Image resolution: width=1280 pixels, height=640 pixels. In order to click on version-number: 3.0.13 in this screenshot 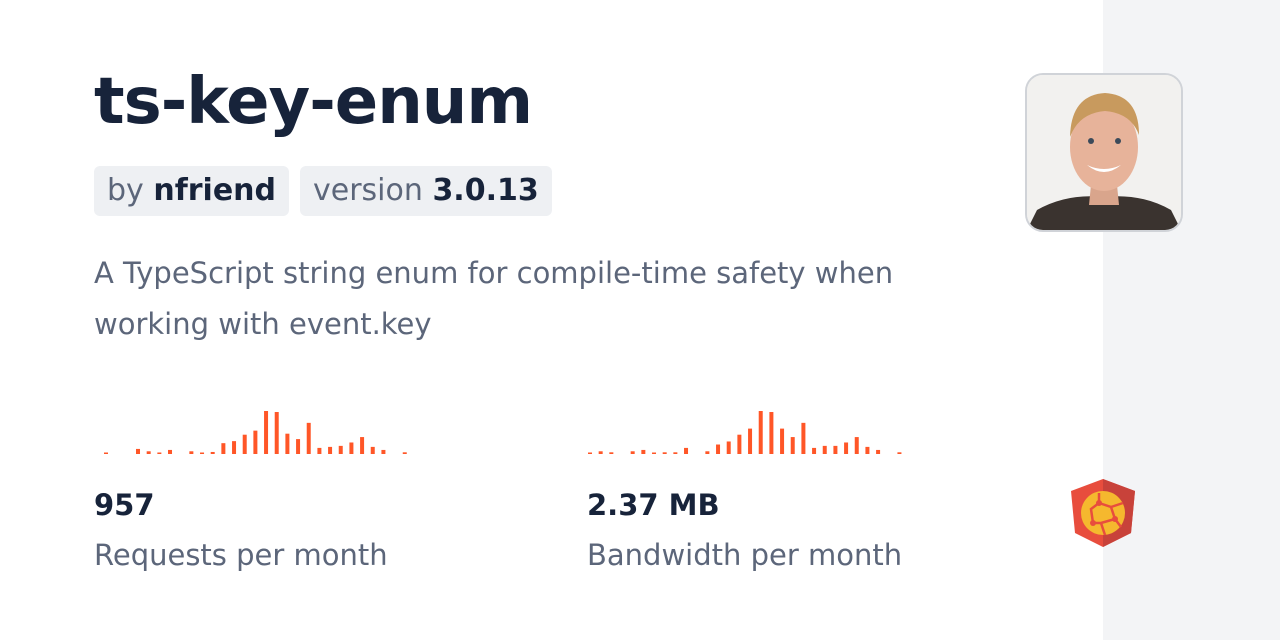, I will do `click(485, 190)`.